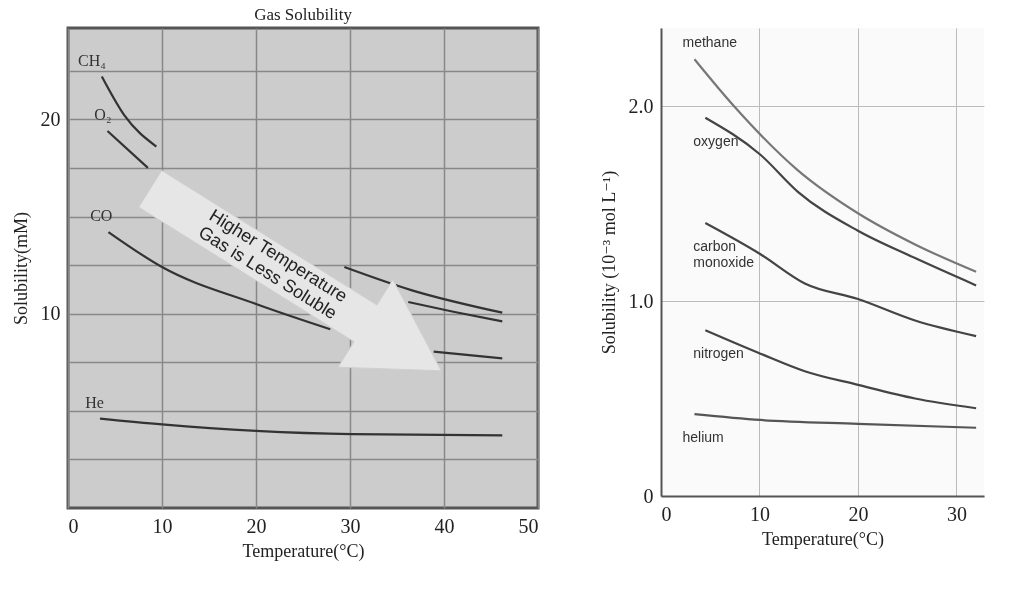 The height and width of the screenshot is (598, 1010). What do you see at coordinates (648, 495) in the screenshot?
I see `y-tick-label: 0` at bounding box center [648, 495].